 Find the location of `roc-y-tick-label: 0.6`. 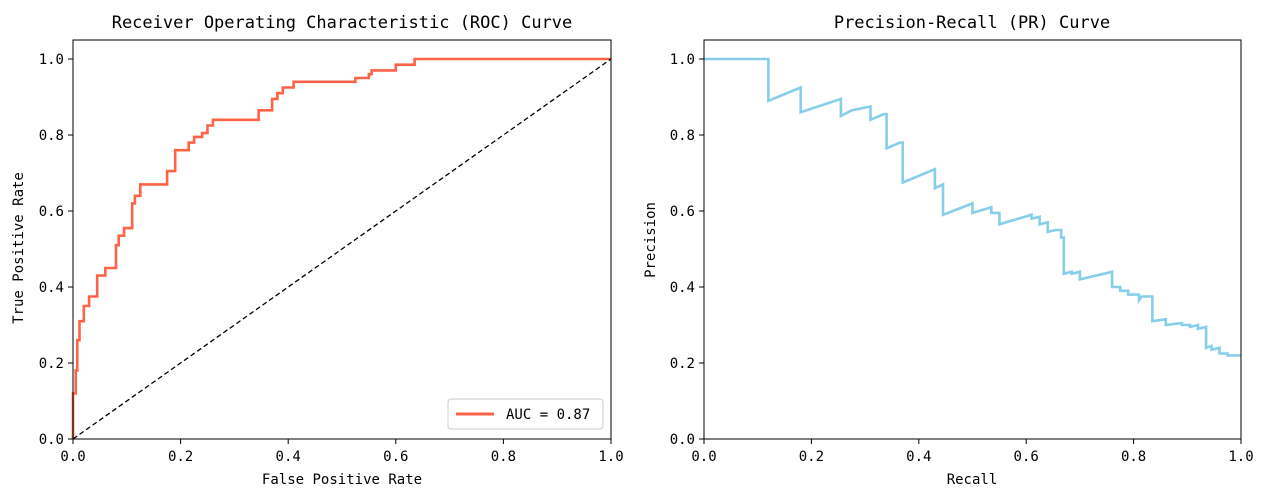

roc-y-tick-label: 0.6 is located at coordinates (51, 212).